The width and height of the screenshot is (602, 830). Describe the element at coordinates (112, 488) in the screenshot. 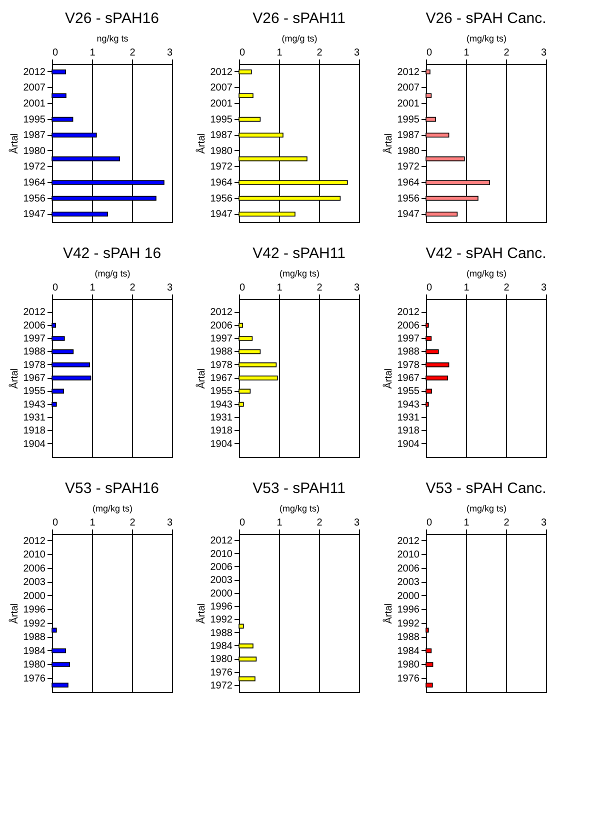

I see `chart-title: V53 - sPAH16` at that location.